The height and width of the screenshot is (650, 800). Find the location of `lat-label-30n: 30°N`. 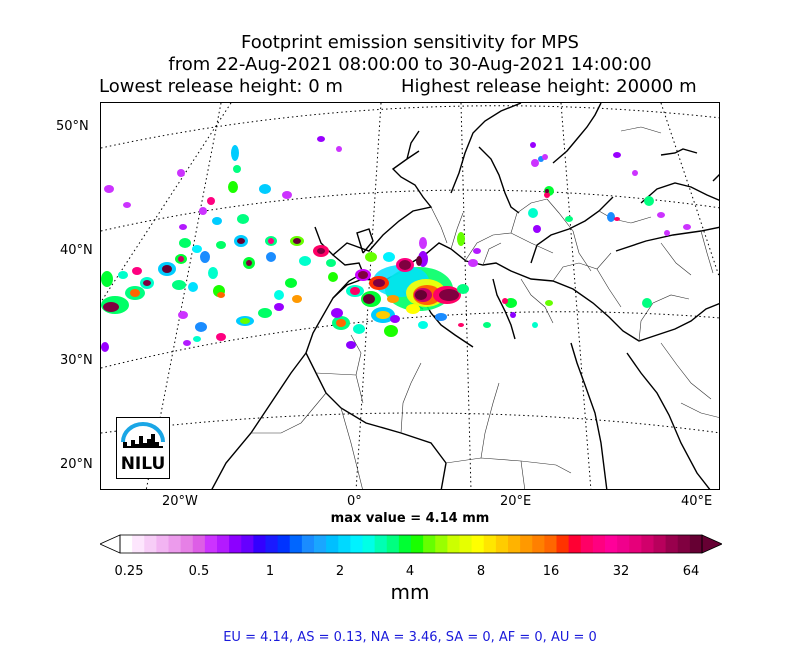

lat-label-30n: 30°N is located at coordinates (76, 360).